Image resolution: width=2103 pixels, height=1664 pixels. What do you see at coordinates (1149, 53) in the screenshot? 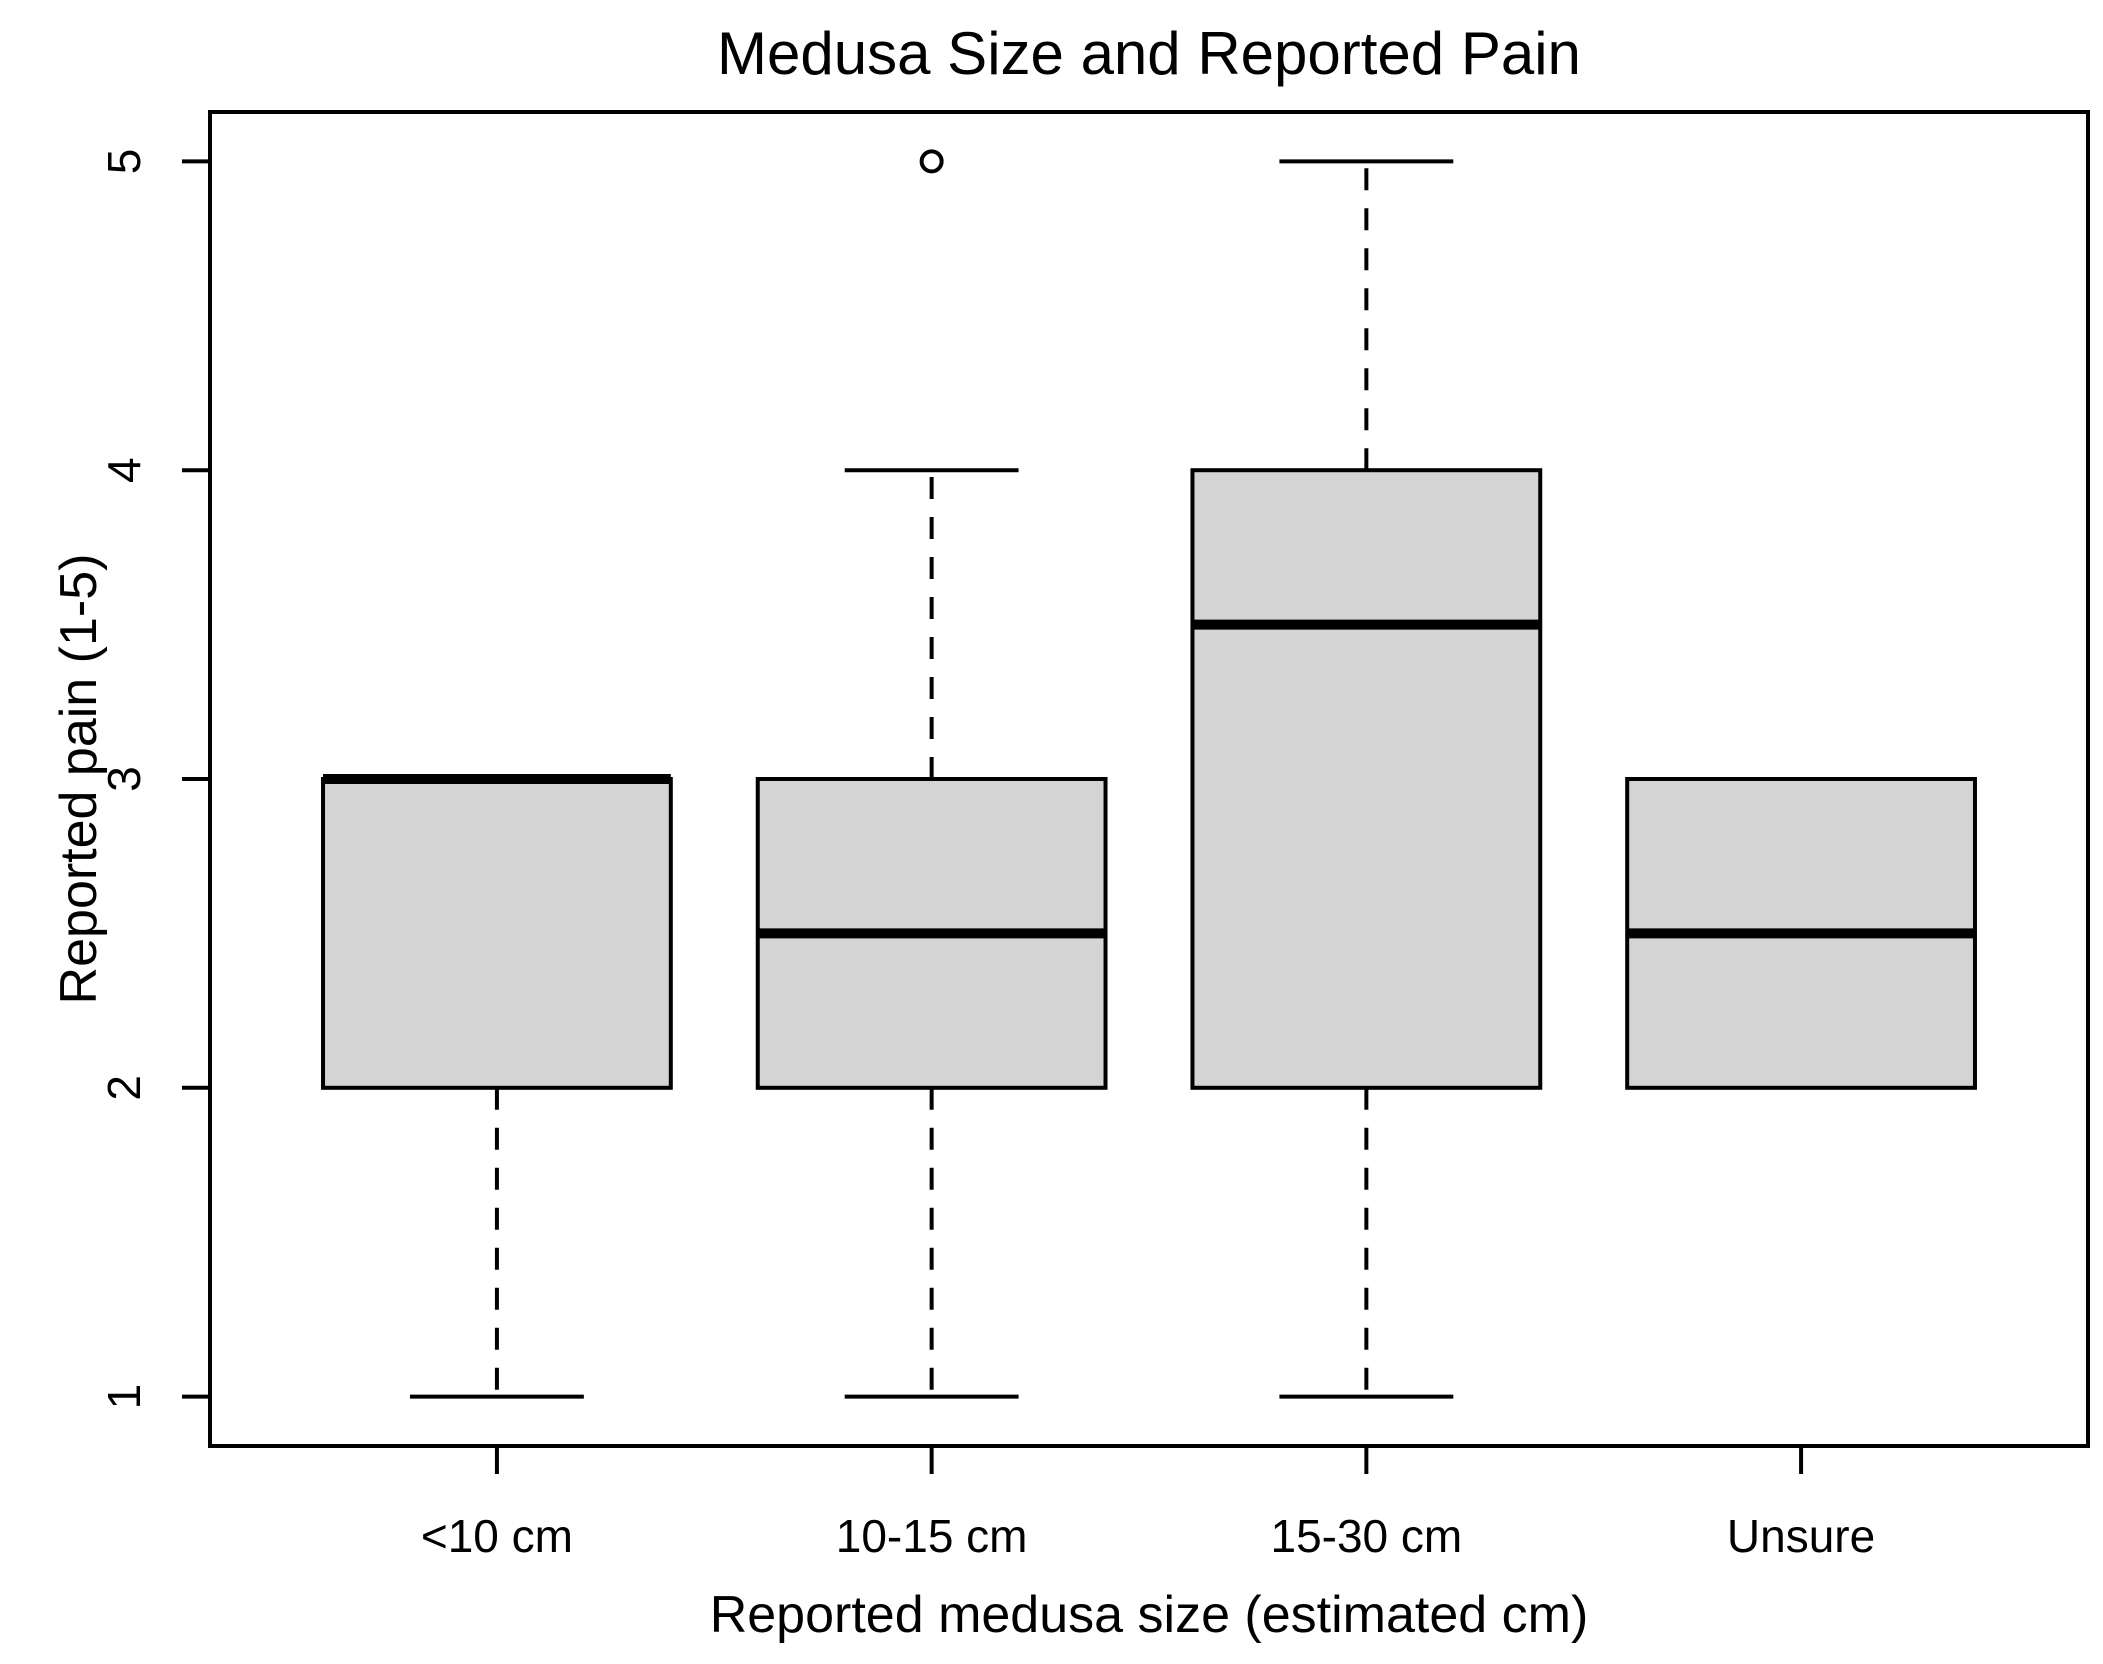
I see `chart-title: Medusa Size and Reported Pain` at bounding box center [1149, 53].